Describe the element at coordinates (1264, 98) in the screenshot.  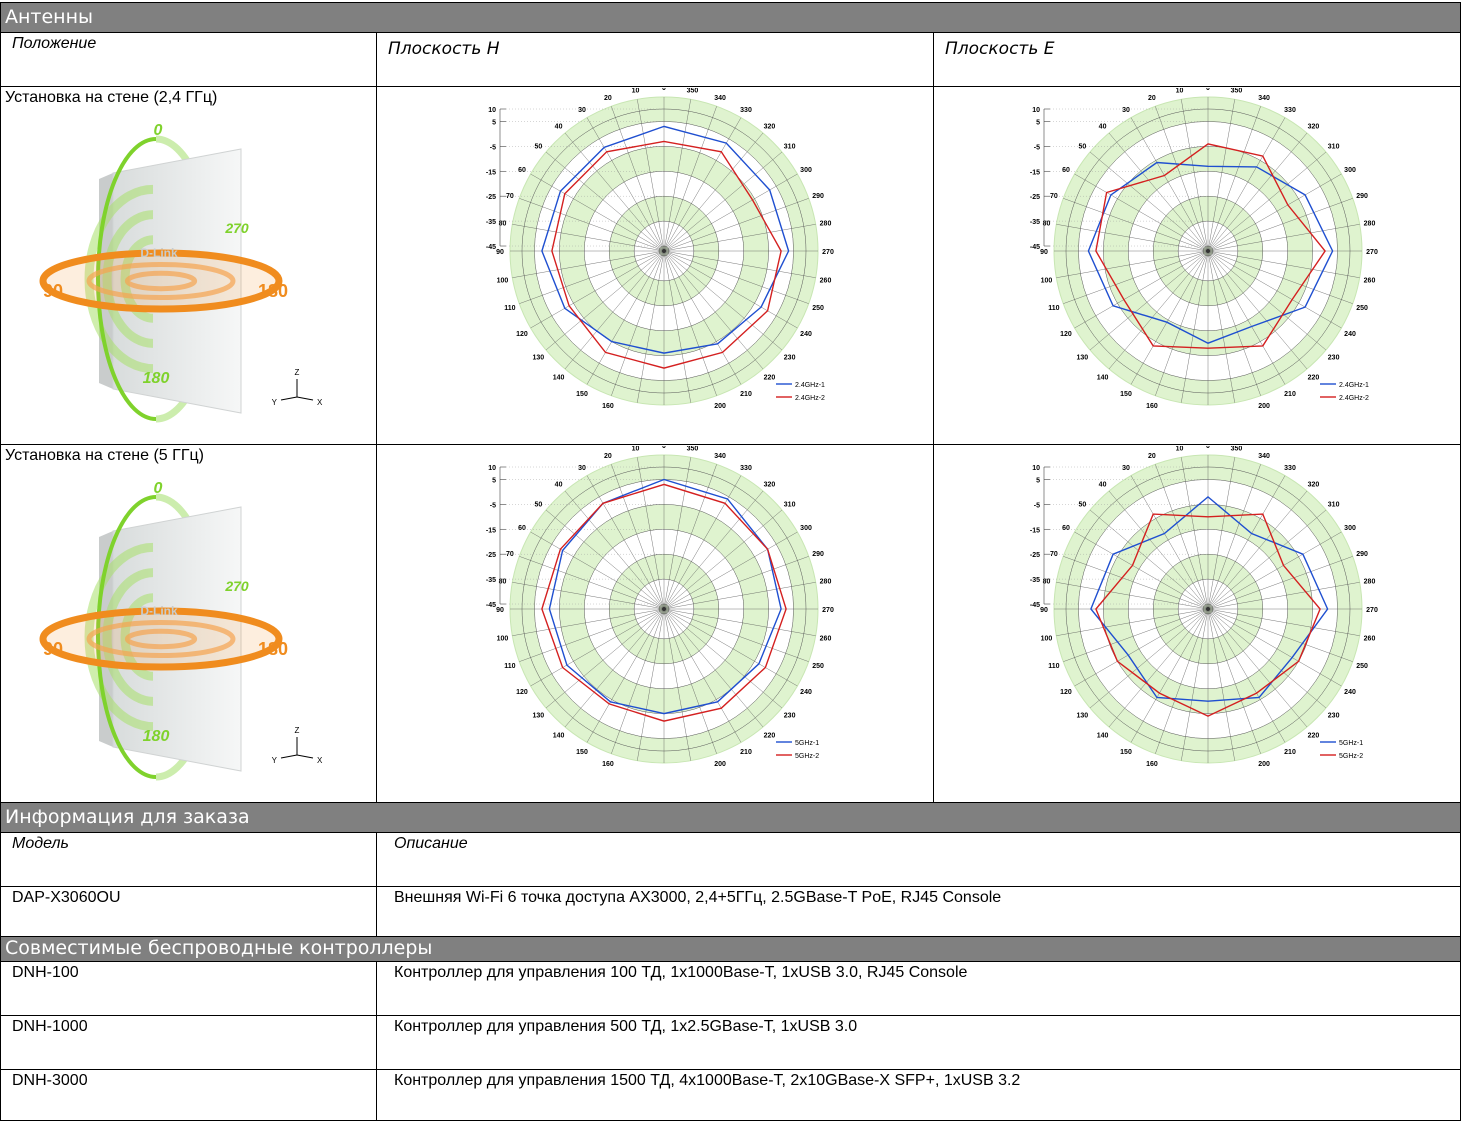
I see `angle-label: 340` at that location.